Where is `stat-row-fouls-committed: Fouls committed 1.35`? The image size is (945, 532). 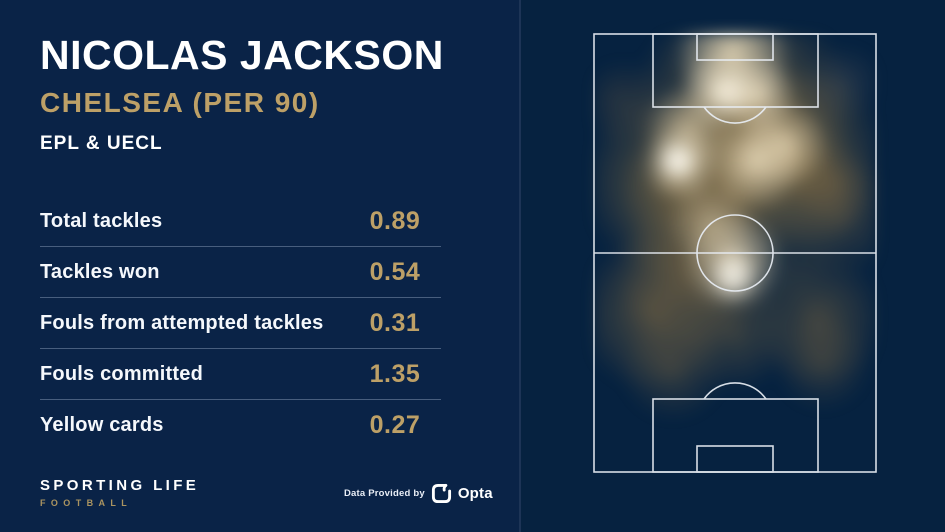
stat-row-fouls-committed: Fouls committed 1.35 is located at coordinates (240, 374).